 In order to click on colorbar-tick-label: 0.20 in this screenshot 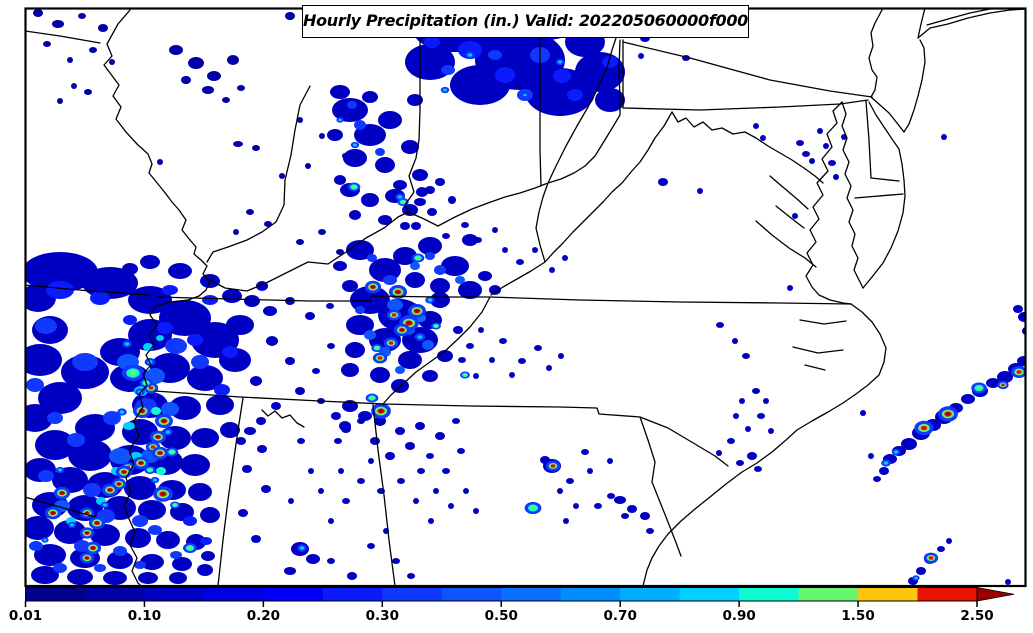, I will do `click(263, 616)`.